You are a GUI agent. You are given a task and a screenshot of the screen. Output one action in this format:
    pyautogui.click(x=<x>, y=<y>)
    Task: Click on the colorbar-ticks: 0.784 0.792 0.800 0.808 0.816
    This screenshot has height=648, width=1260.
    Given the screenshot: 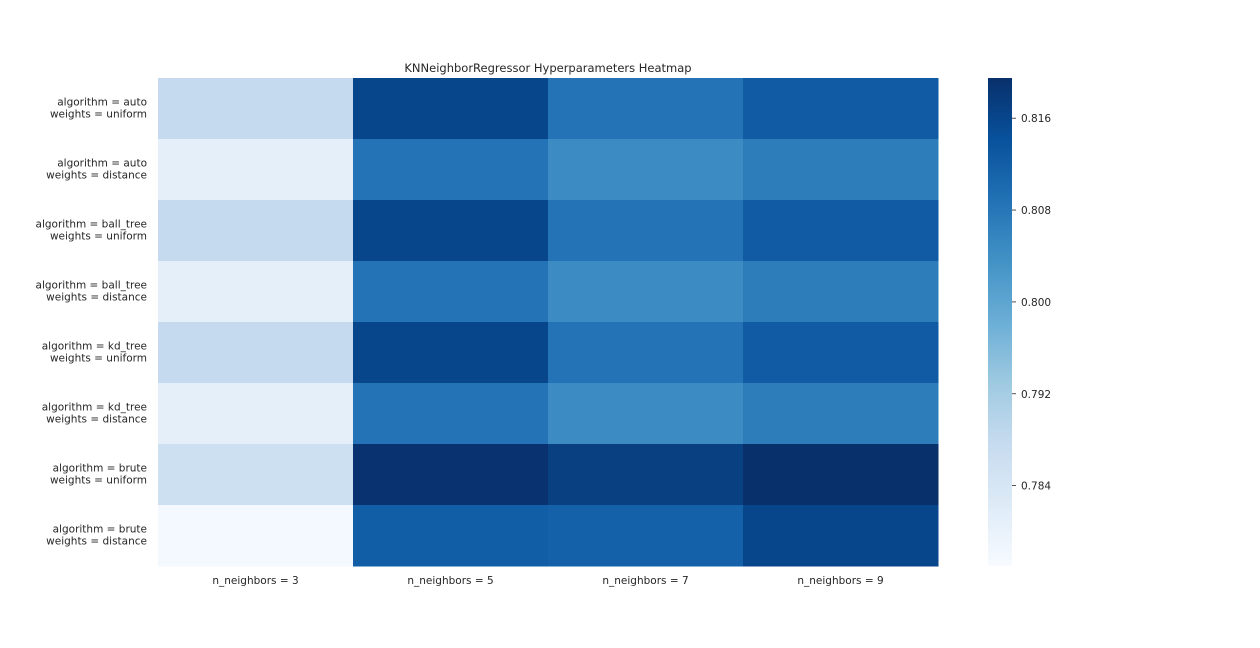 What is the action you would take?
    pyautogui.click(x=1031, y=303)
    